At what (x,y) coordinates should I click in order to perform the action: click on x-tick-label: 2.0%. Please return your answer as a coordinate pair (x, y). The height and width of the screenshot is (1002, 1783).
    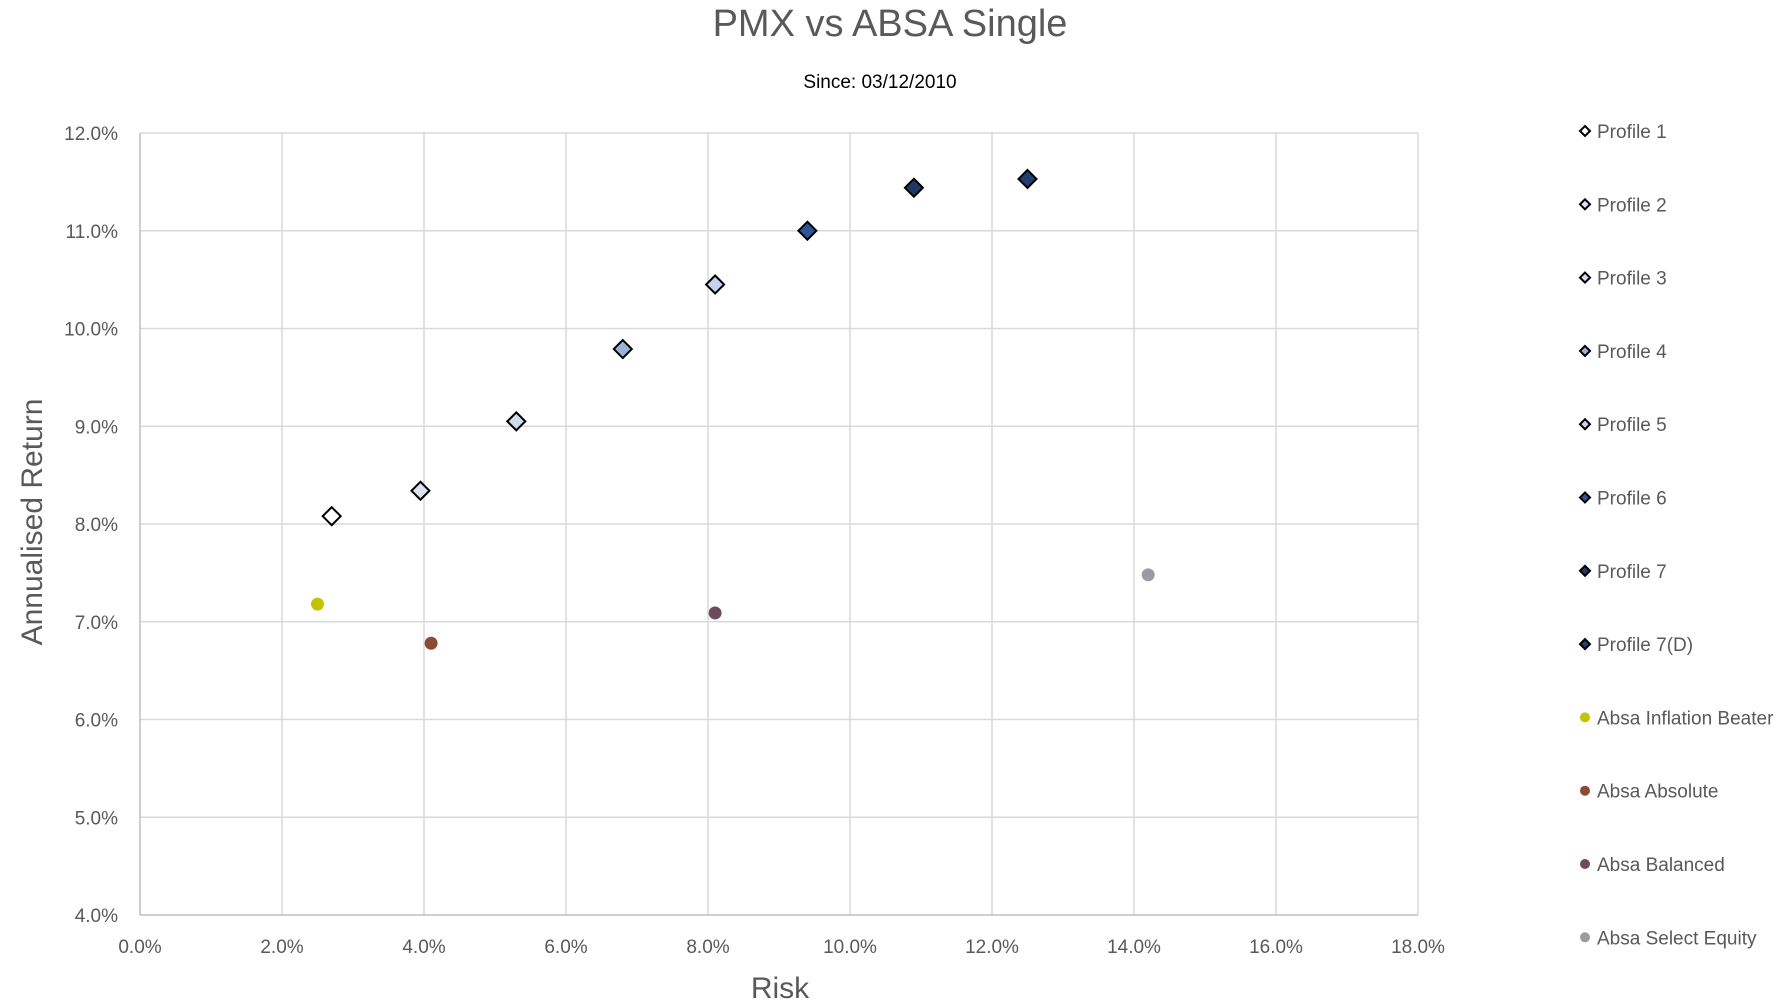
    Looking at the image, I should click on (281, 947).